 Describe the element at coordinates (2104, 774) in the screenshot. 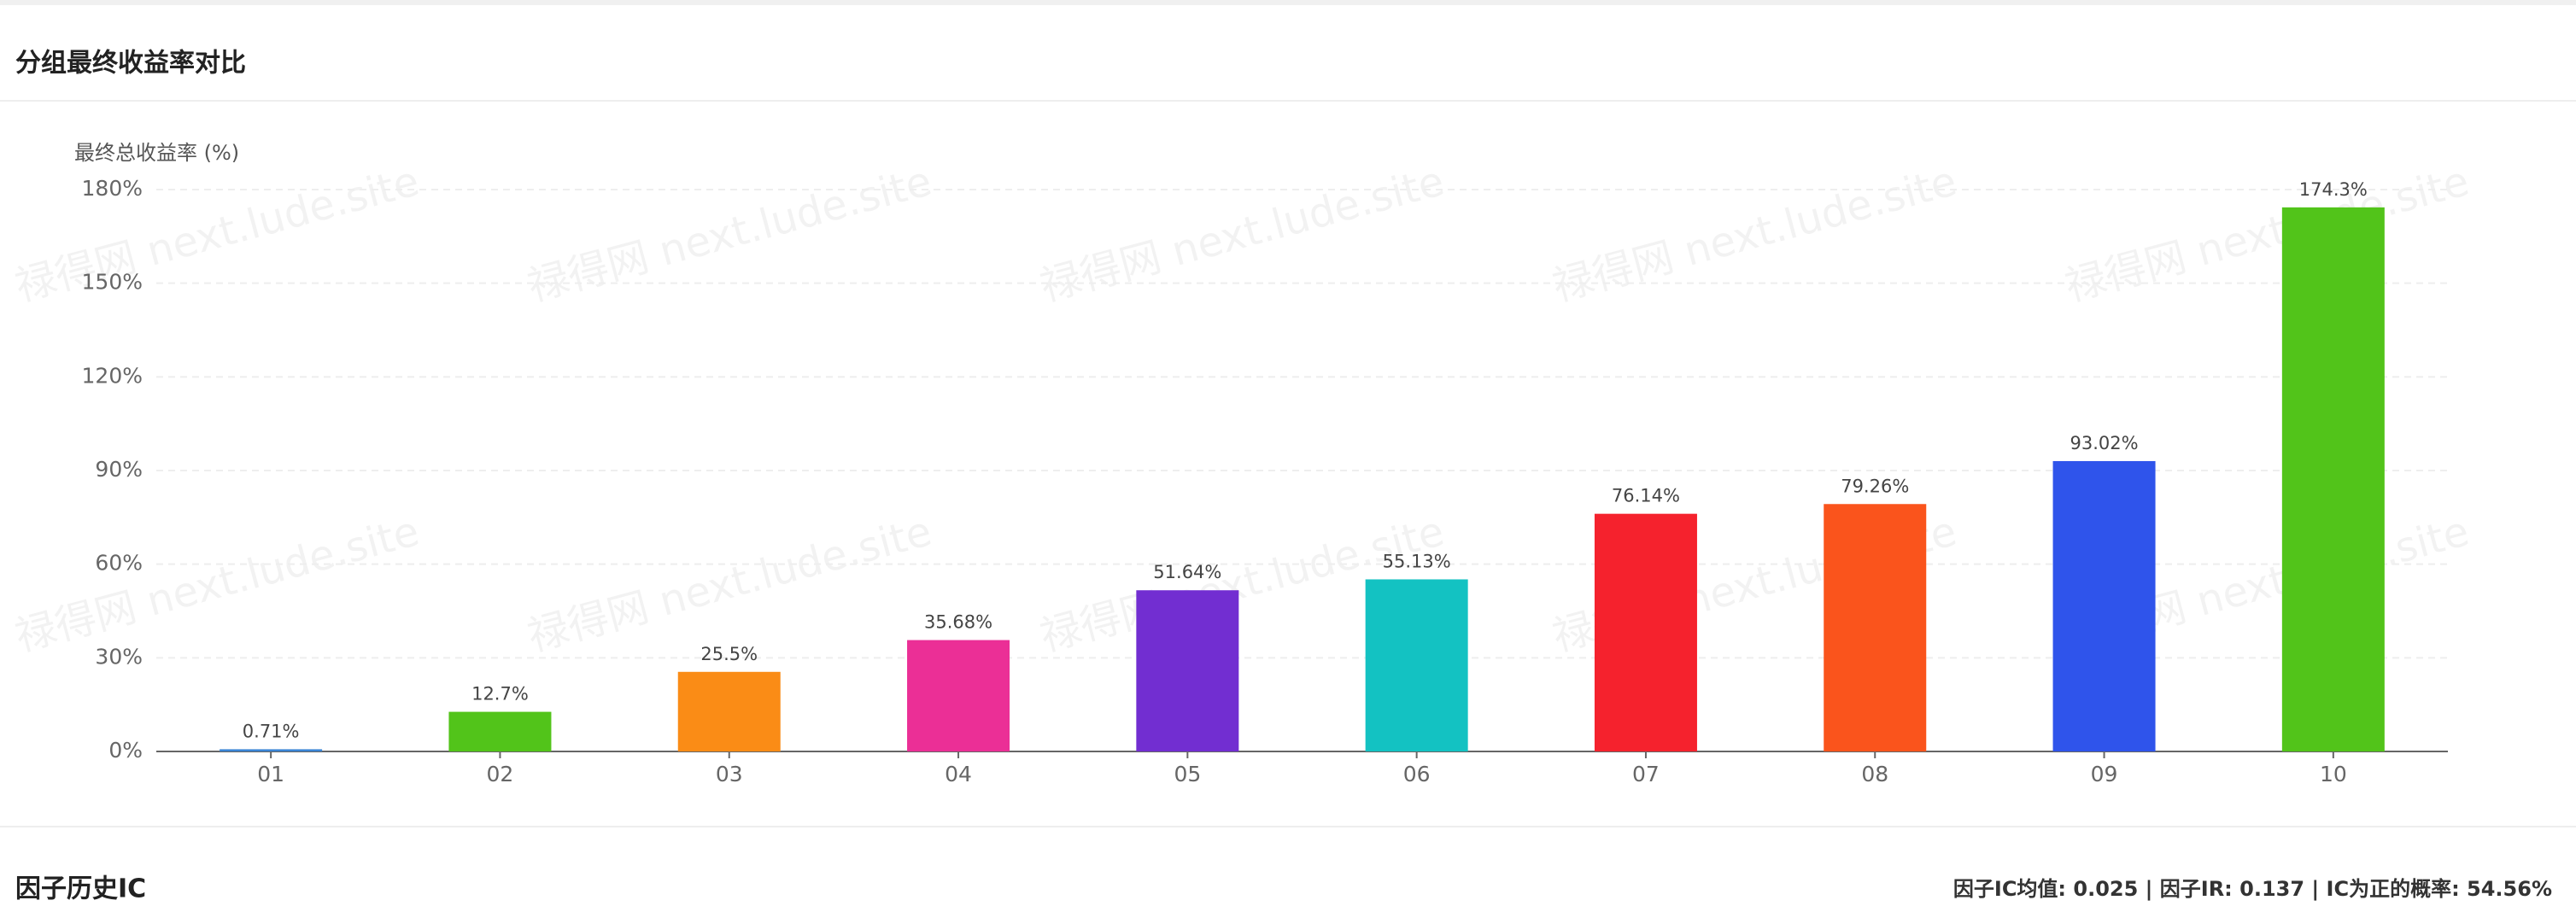

I see `x-tick-label: 09` at that location.